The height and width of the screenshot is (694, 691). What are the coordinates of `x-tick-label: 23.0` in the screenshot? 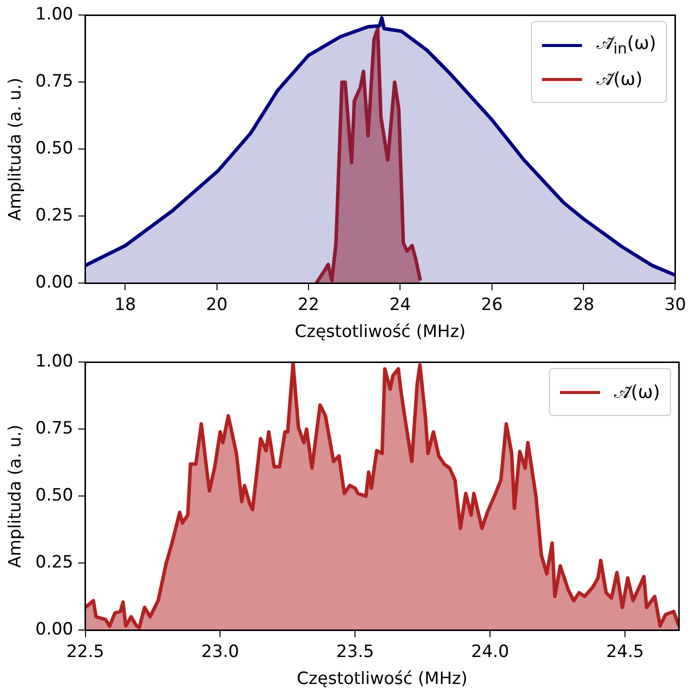 It's located at (220, 652).